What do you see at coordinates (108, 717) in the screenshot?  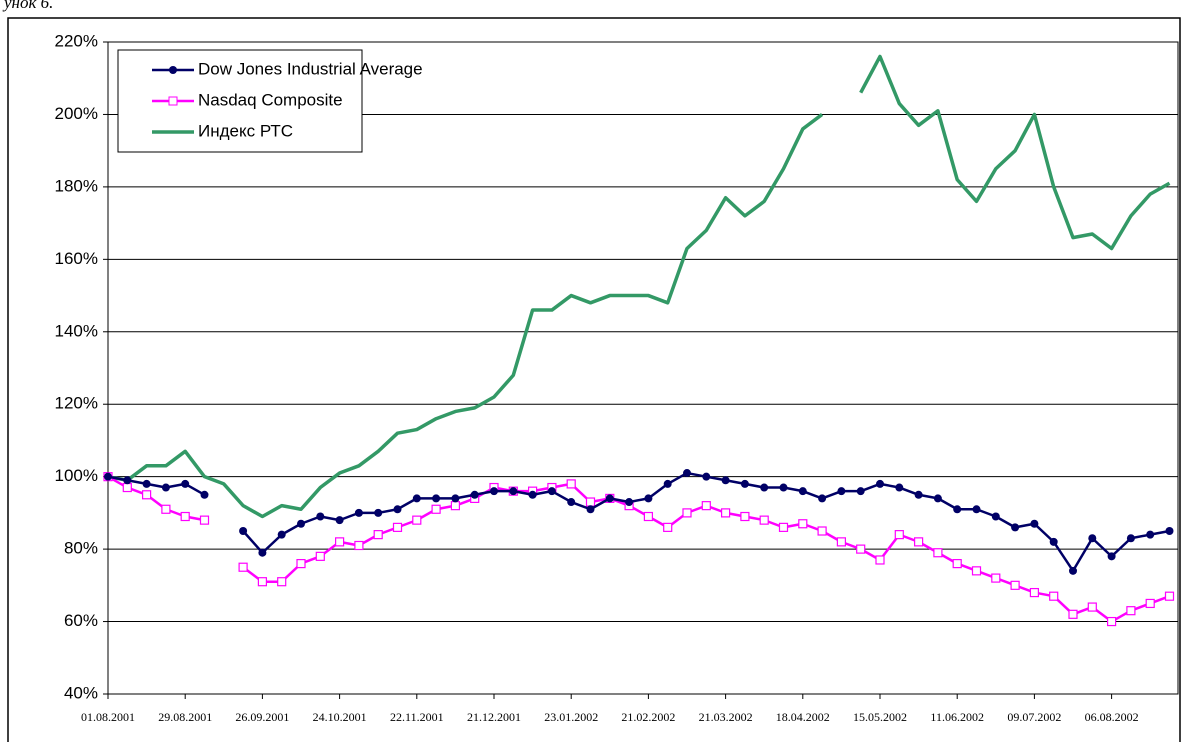 I see `x-tick-label: 01.08.2001` at bounding box center [108, 717].